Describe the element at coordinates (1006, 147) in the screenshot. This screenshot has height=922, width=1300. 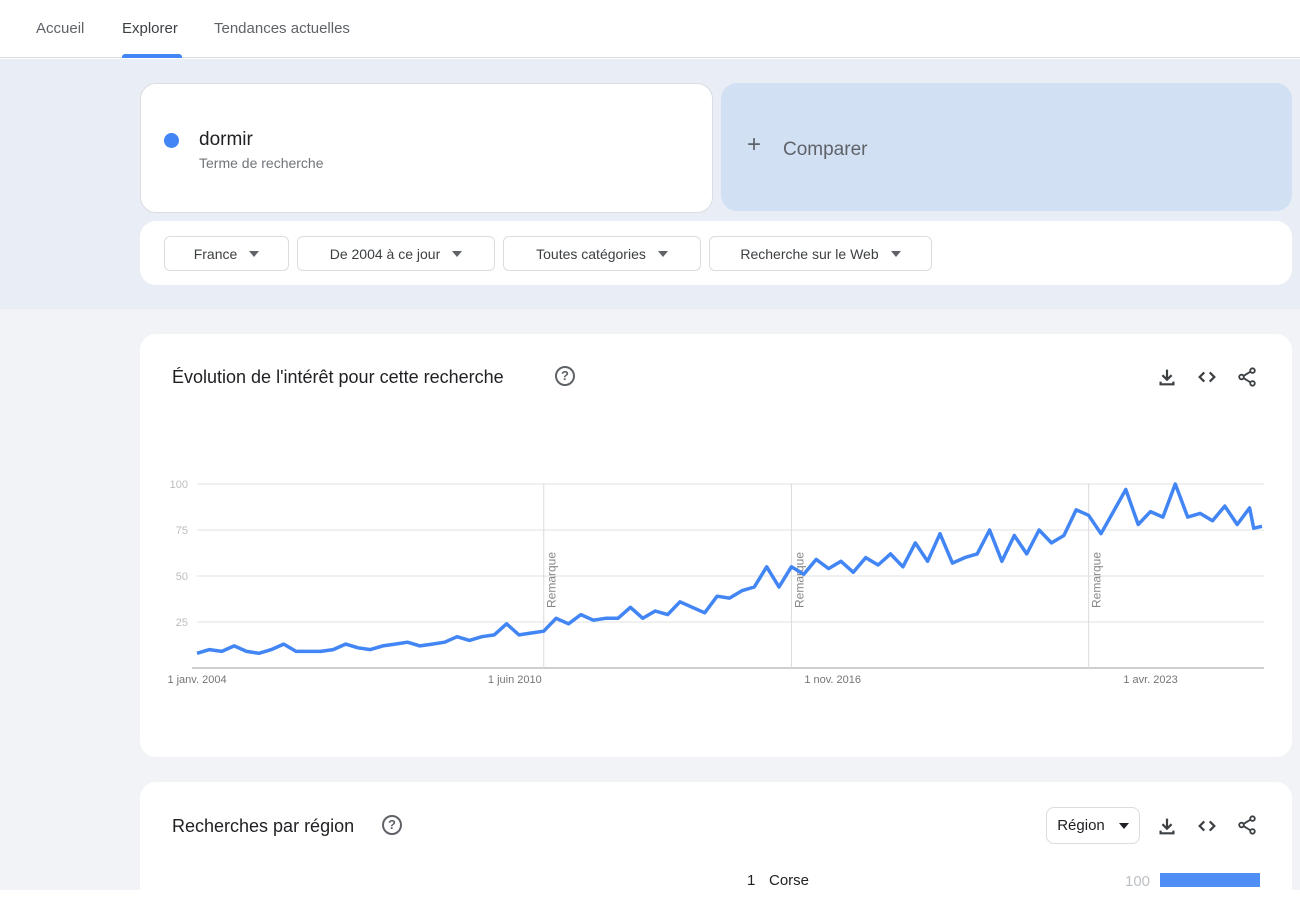
I see `compare-button: + Comparer` at that location.